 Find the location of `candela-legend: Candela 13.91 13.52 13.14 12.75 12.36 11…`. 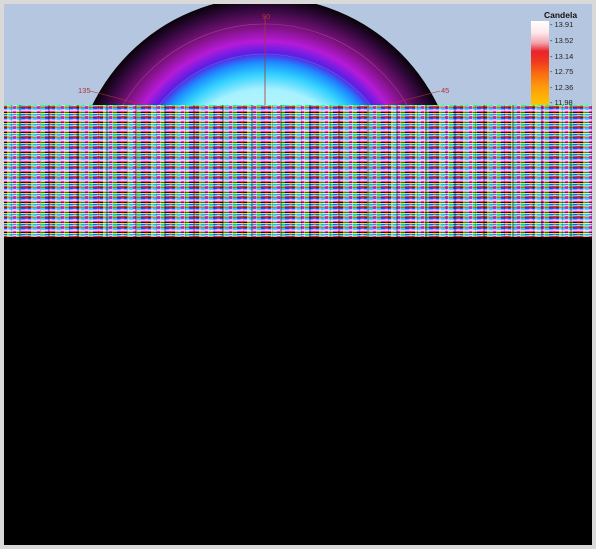

candela-legend: Candela 13.91 13.52 13.14 12.75 12.36 11… is located at coordinates (560, 58).